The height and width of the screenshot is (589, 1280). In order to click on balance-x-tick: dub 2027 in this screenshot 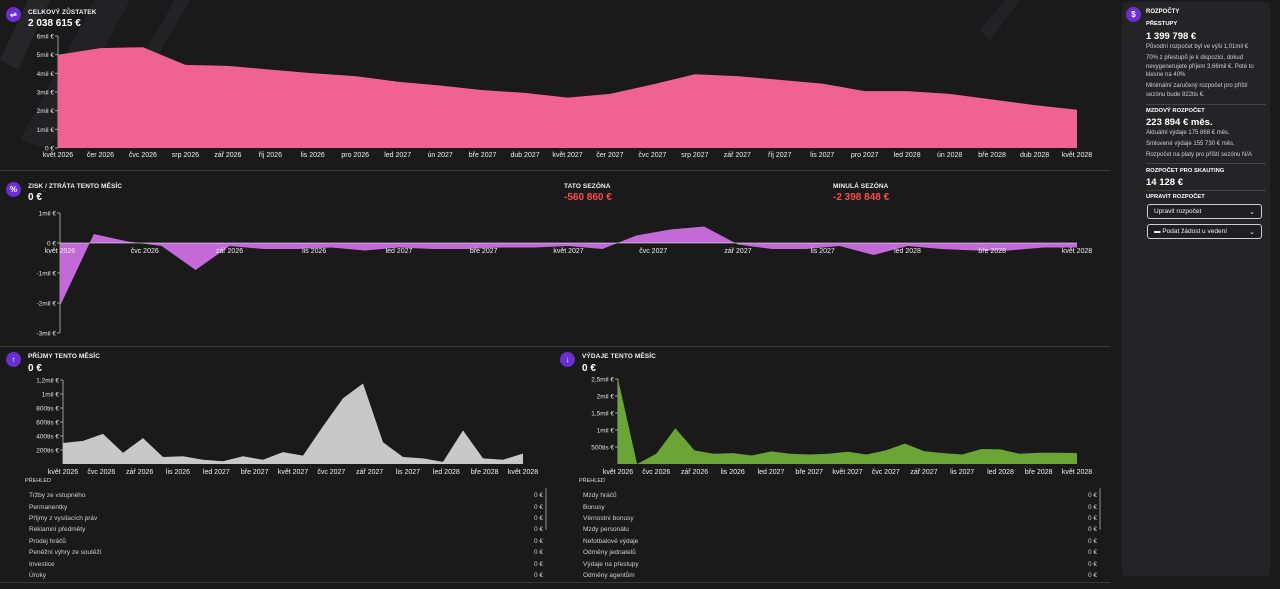, I will do `click(524, 155)`.